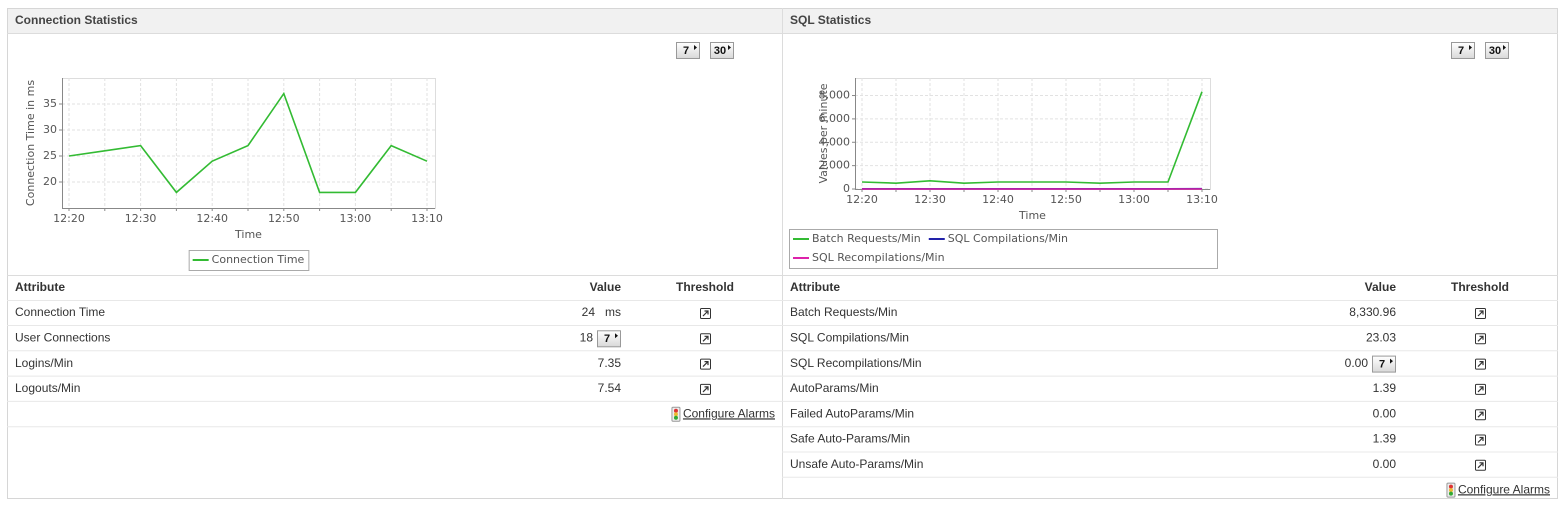  What do you see at coordinates (1381, 287) in the screenshot?
I see `column-header: Value` at bounding box center [1381, 287].